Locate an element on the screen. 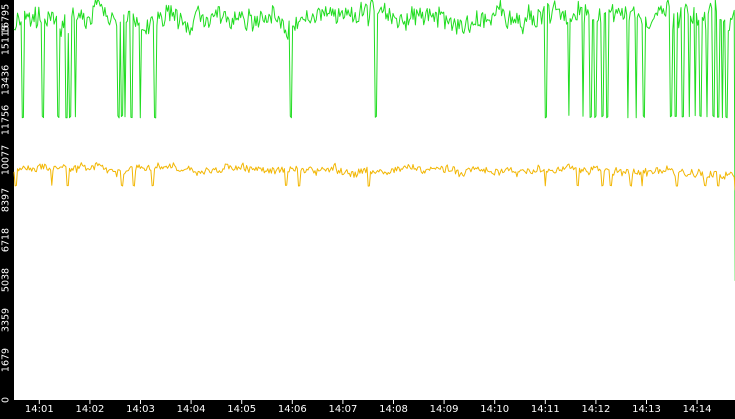 The width and height of the screenshot is (735, 419). x-tick-label: 14:10 is located at coordinates (494, 409).